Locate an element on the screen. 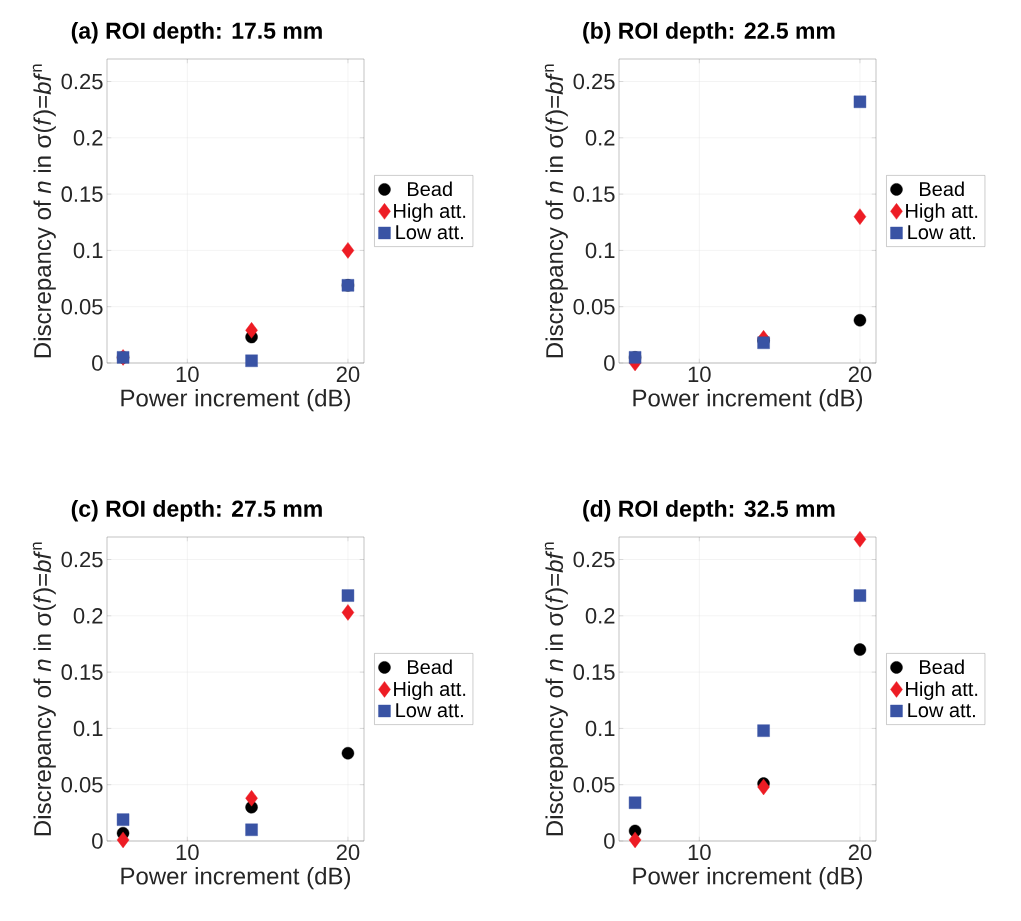 Image resolution: width=1021 pixels, height=921 pixels. chart-title: (c) ROI depth: 27.5 mm is located at coordinates (196, 510).